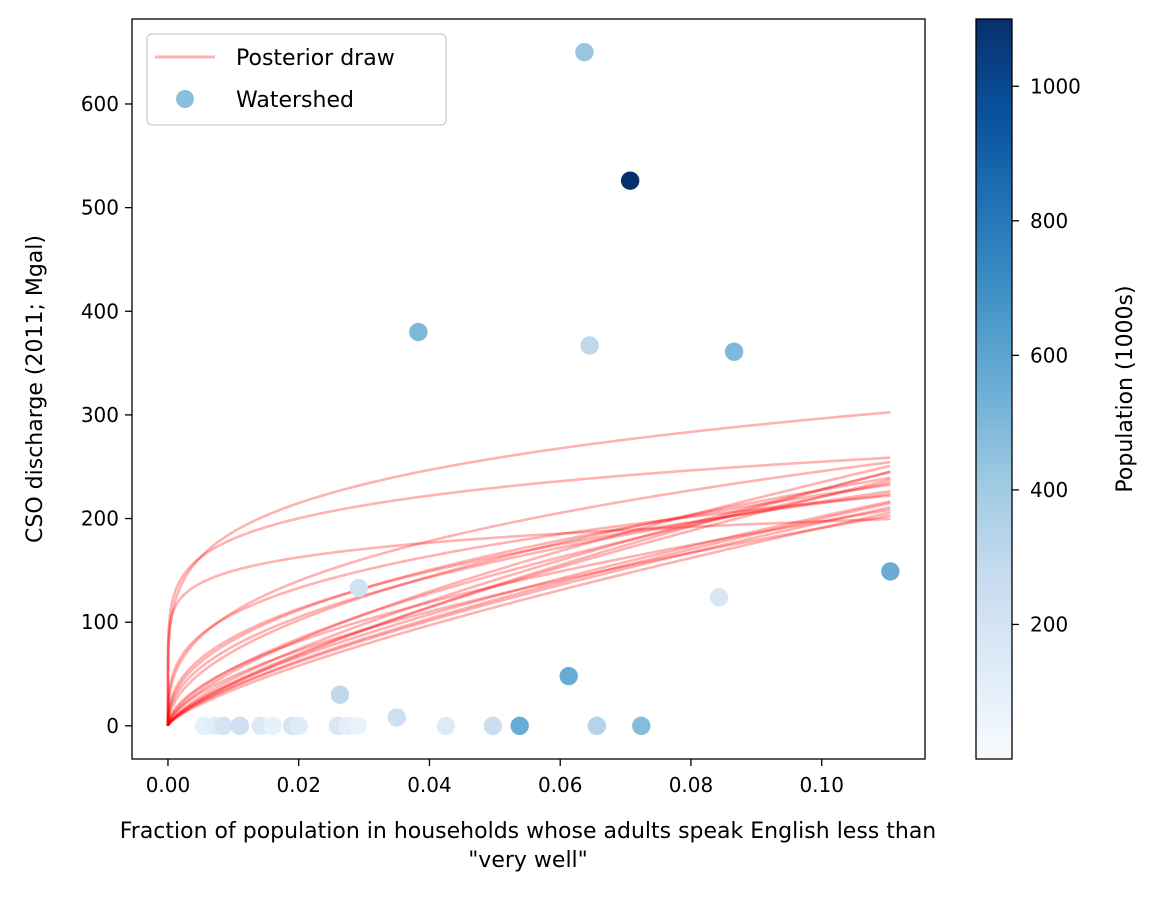 Image resolution: width=1161 pixels, height=898 pixels. I want to click on y-tick-label: 600, so click(100, 104).